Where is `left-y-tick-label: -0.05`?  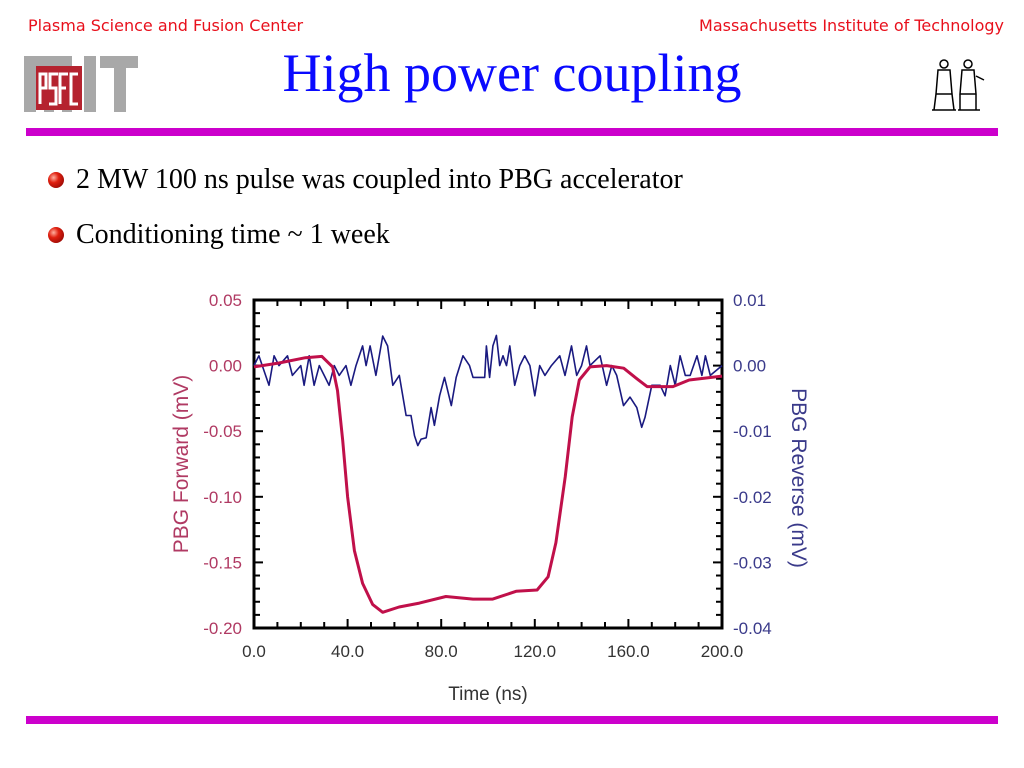 left-y-tick-label: -0.05 is located at coordinates (222, 431).